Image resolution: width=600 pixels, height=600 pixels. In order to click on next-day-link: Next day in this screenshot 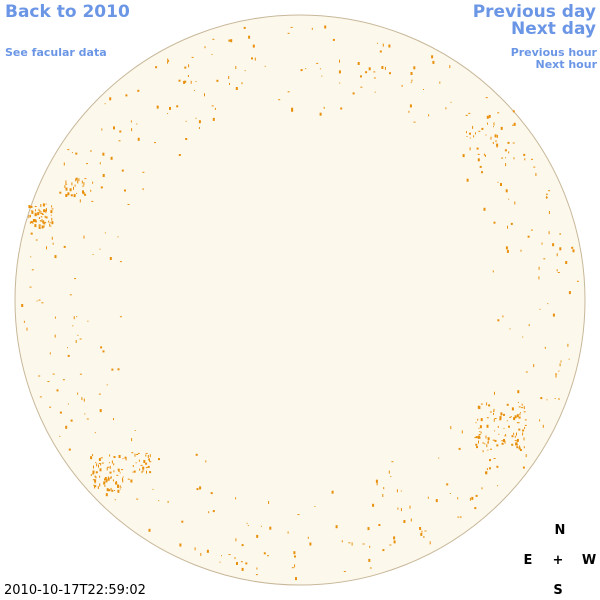, I will do `click(553, 29)`.